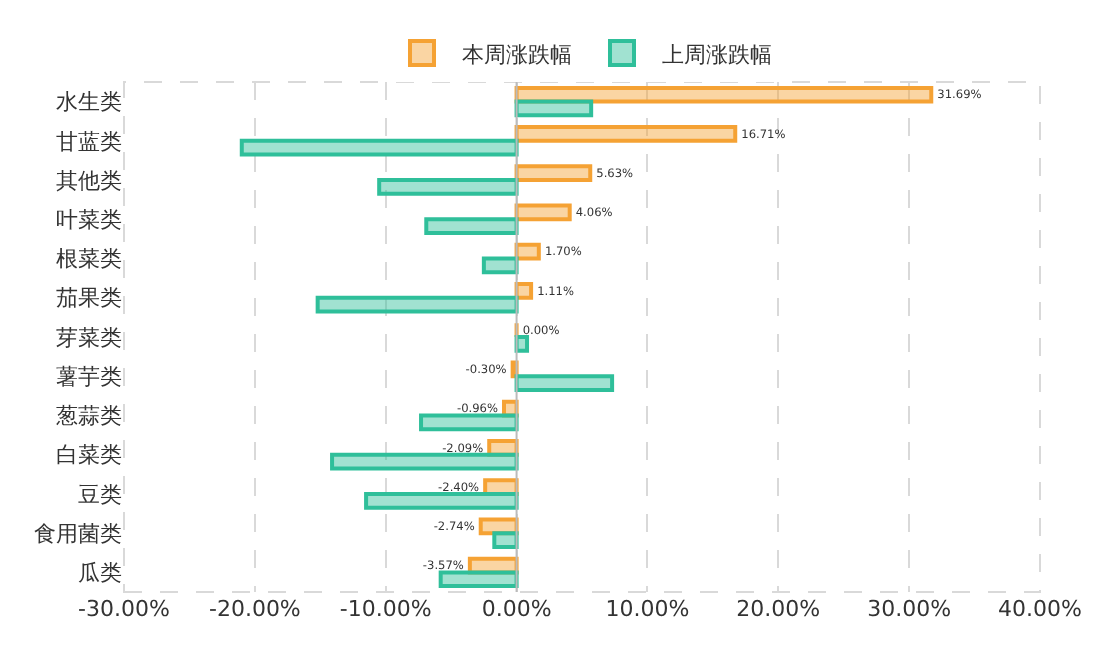 This screenshot has height=646, width=1106. What do you see at coordinates (89, 337) in the screenshot?
I see `y-tick-label: 芽菜类` at bounding box center [89, 337].